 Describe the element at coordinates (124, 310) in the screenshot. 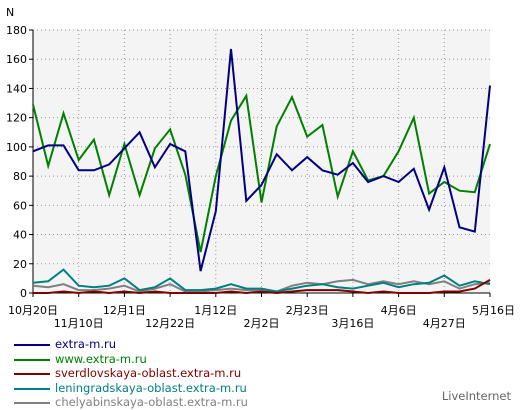

I see `x-tick-label: 12月1日` at that location.